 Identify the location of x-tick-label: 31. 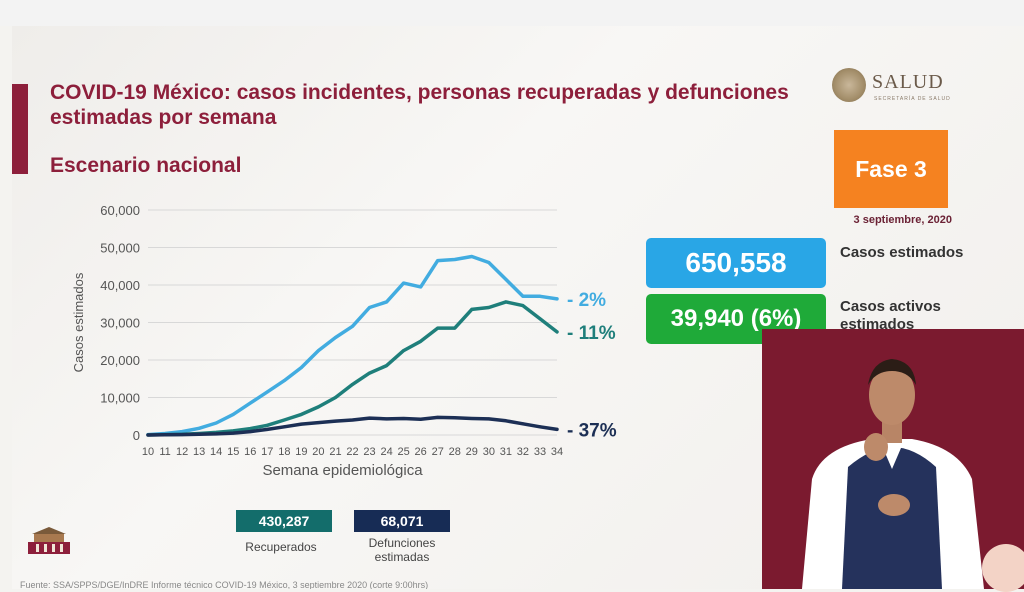
(506, 452).